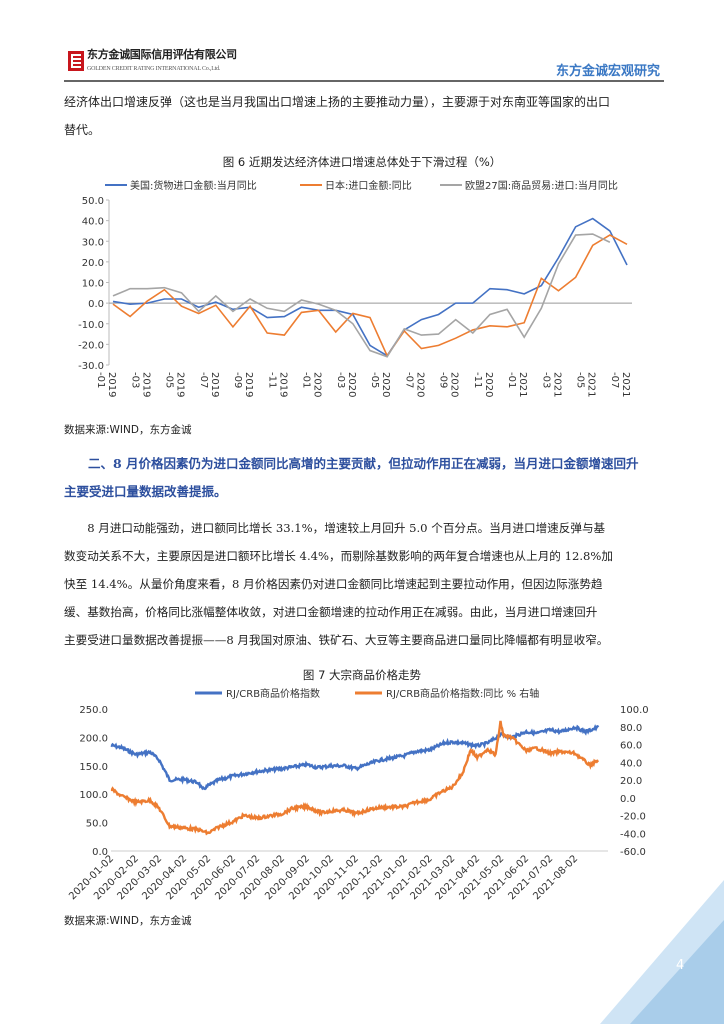 The width and height of the screenshot is (724, 1024). Describe the element at coordinates (82, 130) in the screenshot. I see `text-line: 替代。` at that location.